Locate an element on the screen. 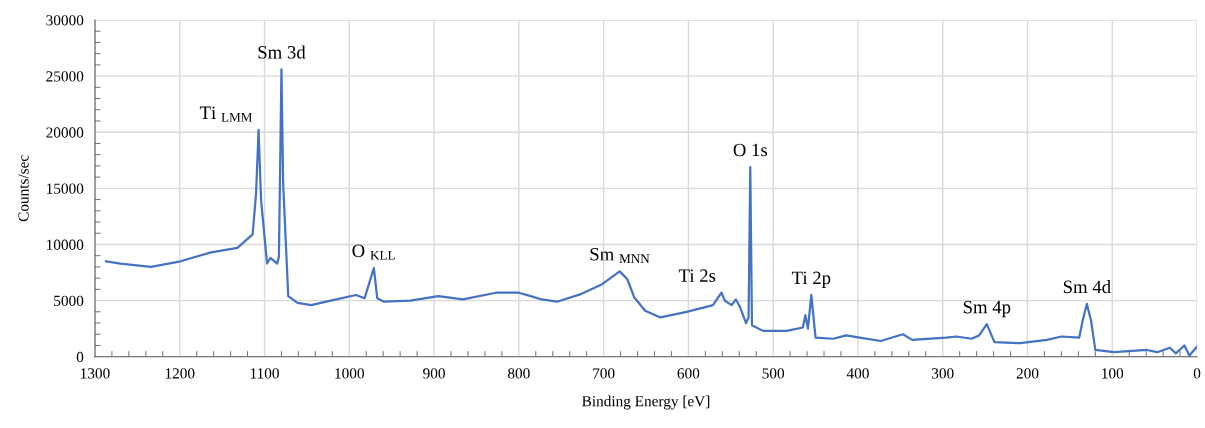 This screenshot has height=428, width=1205. y-tick-label: 5000 is located at coordinates (69, 301).